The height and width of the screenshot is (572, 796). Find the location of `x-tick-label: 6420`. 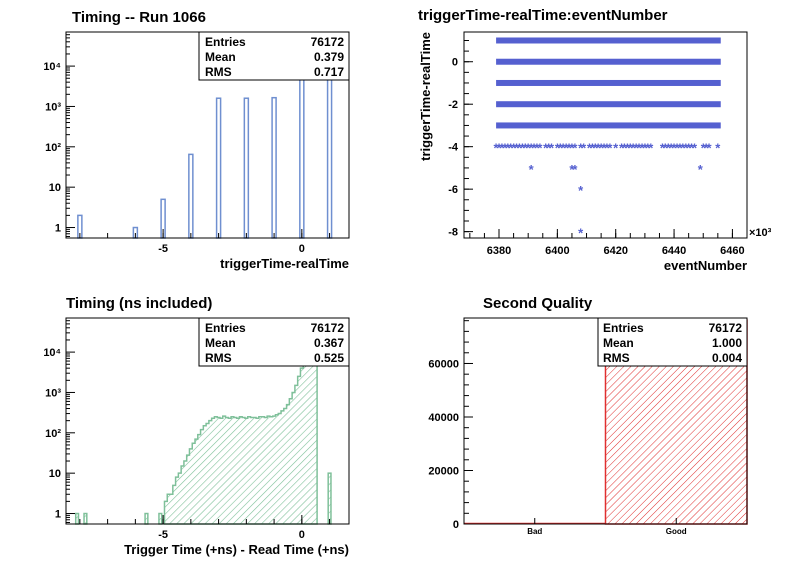

x-tick-label: 6420 is located at coordinates (615, 251).